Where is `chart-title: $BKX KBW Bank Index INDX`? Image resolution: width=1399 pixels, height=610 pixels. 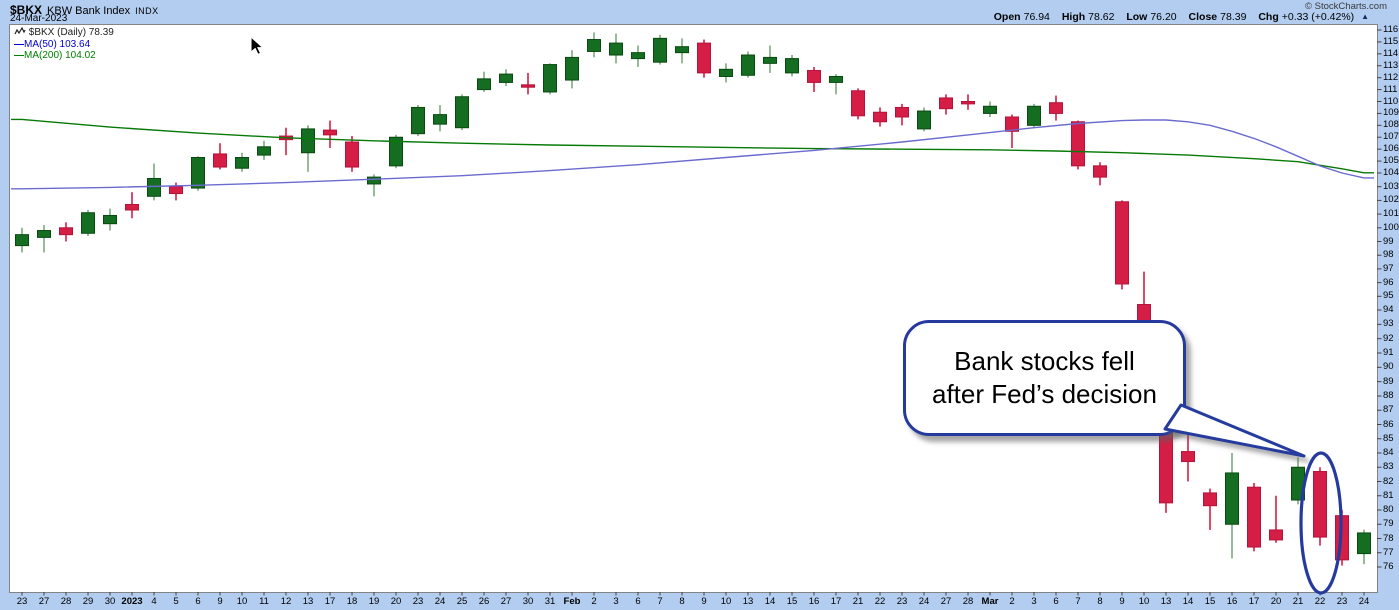 chart-title: $BKX KBW Bank Index INDX is located at coordinates (84, 10).